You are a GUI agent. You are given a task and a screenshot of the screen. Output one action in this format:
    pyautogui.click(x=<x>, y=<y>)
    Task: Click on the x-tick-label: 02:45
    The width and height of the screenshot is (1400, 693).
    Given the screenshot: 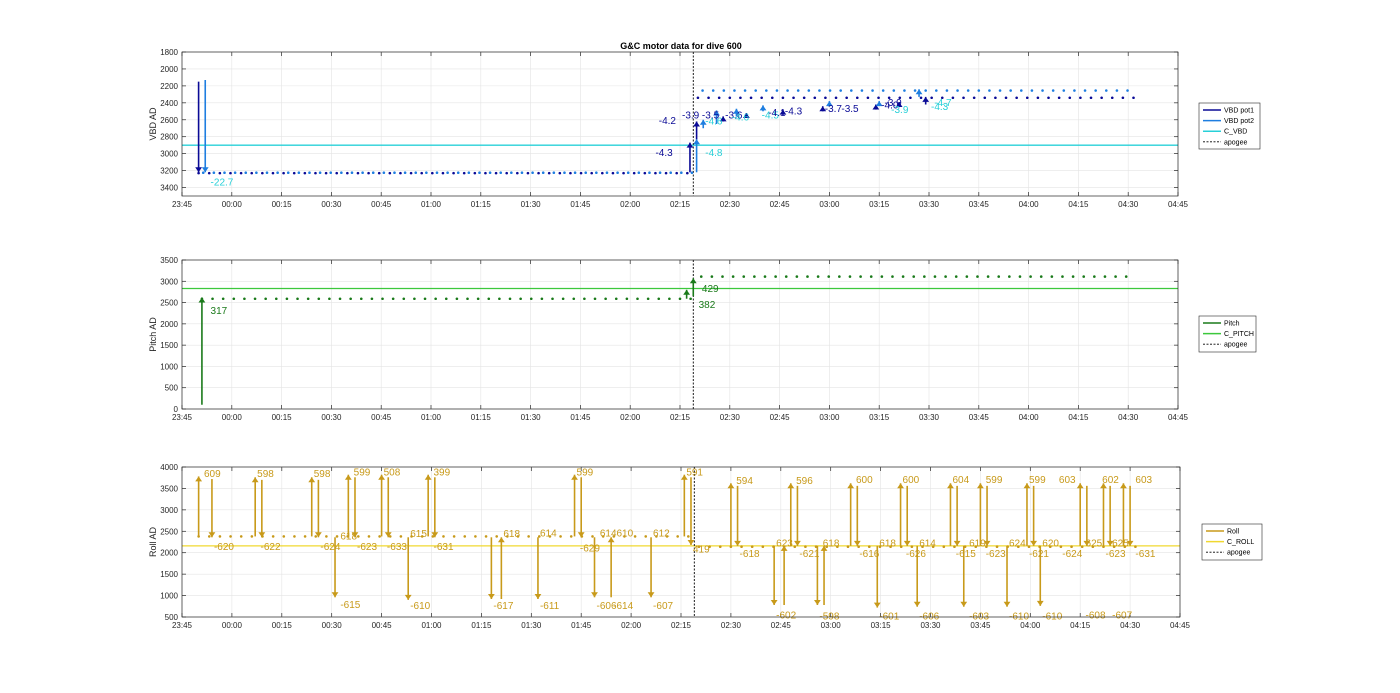 What is the action you would take?
    pyautogui.click(x=781, y=625)
    